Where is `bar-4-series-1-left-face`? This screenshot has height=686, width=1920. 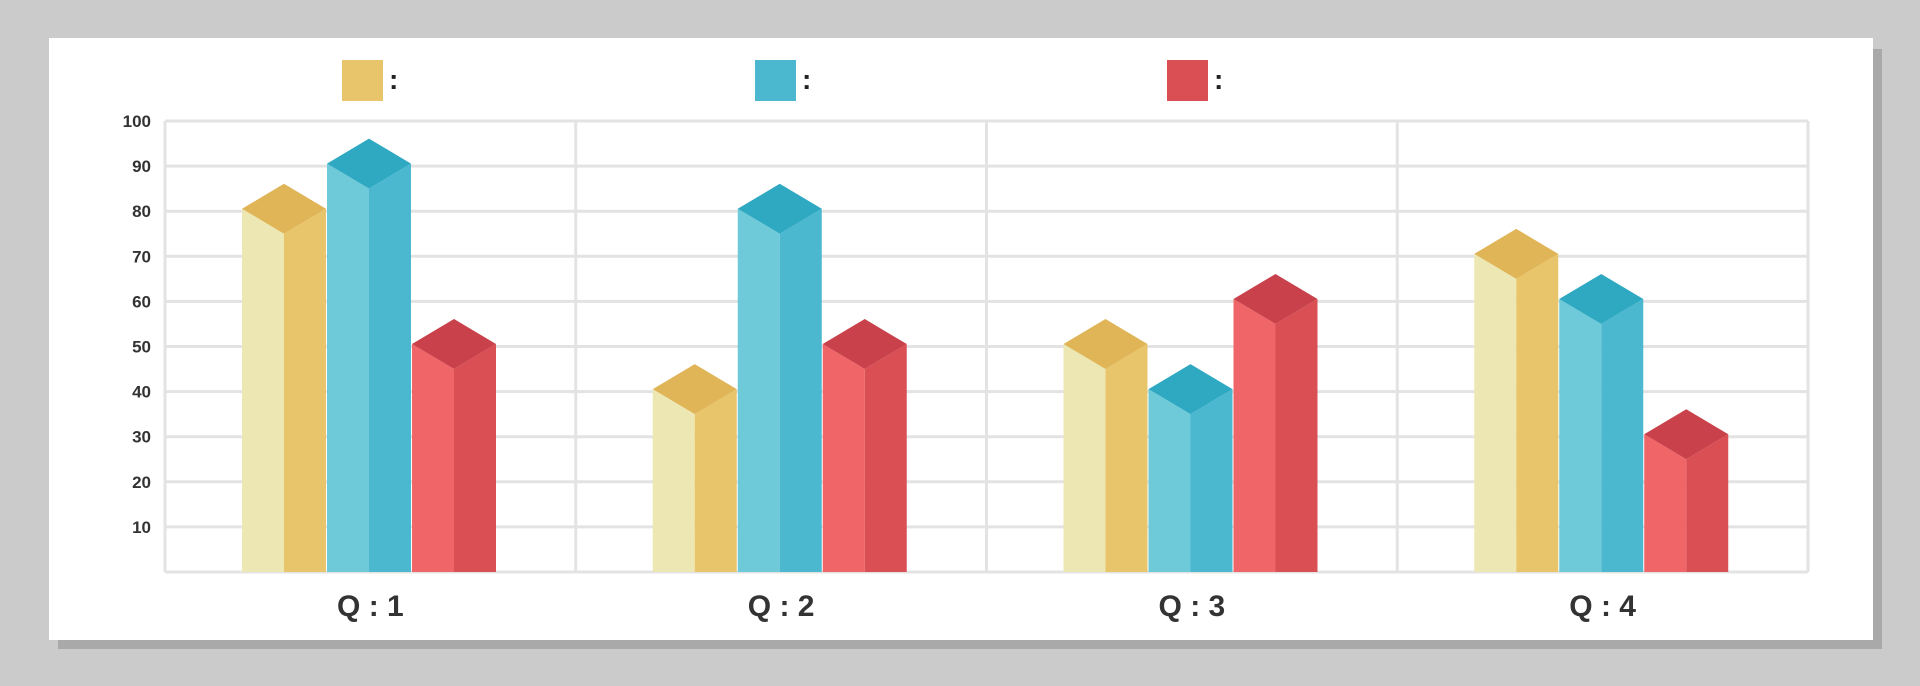
bar-4-series-1-left-face is located at coordinates (1495, 412).